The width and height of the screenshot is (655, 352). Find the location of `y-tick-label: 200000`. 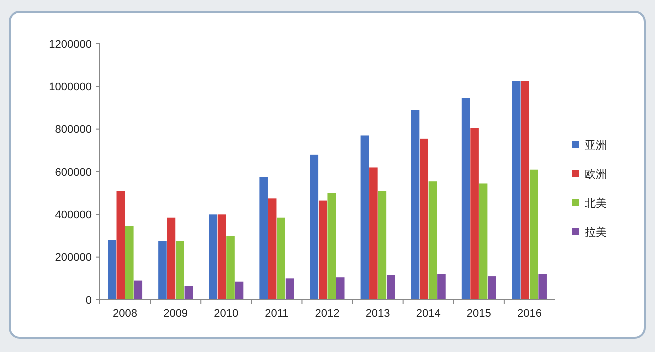

y-tick-label: 200000 is located at coordinates (73, 258).